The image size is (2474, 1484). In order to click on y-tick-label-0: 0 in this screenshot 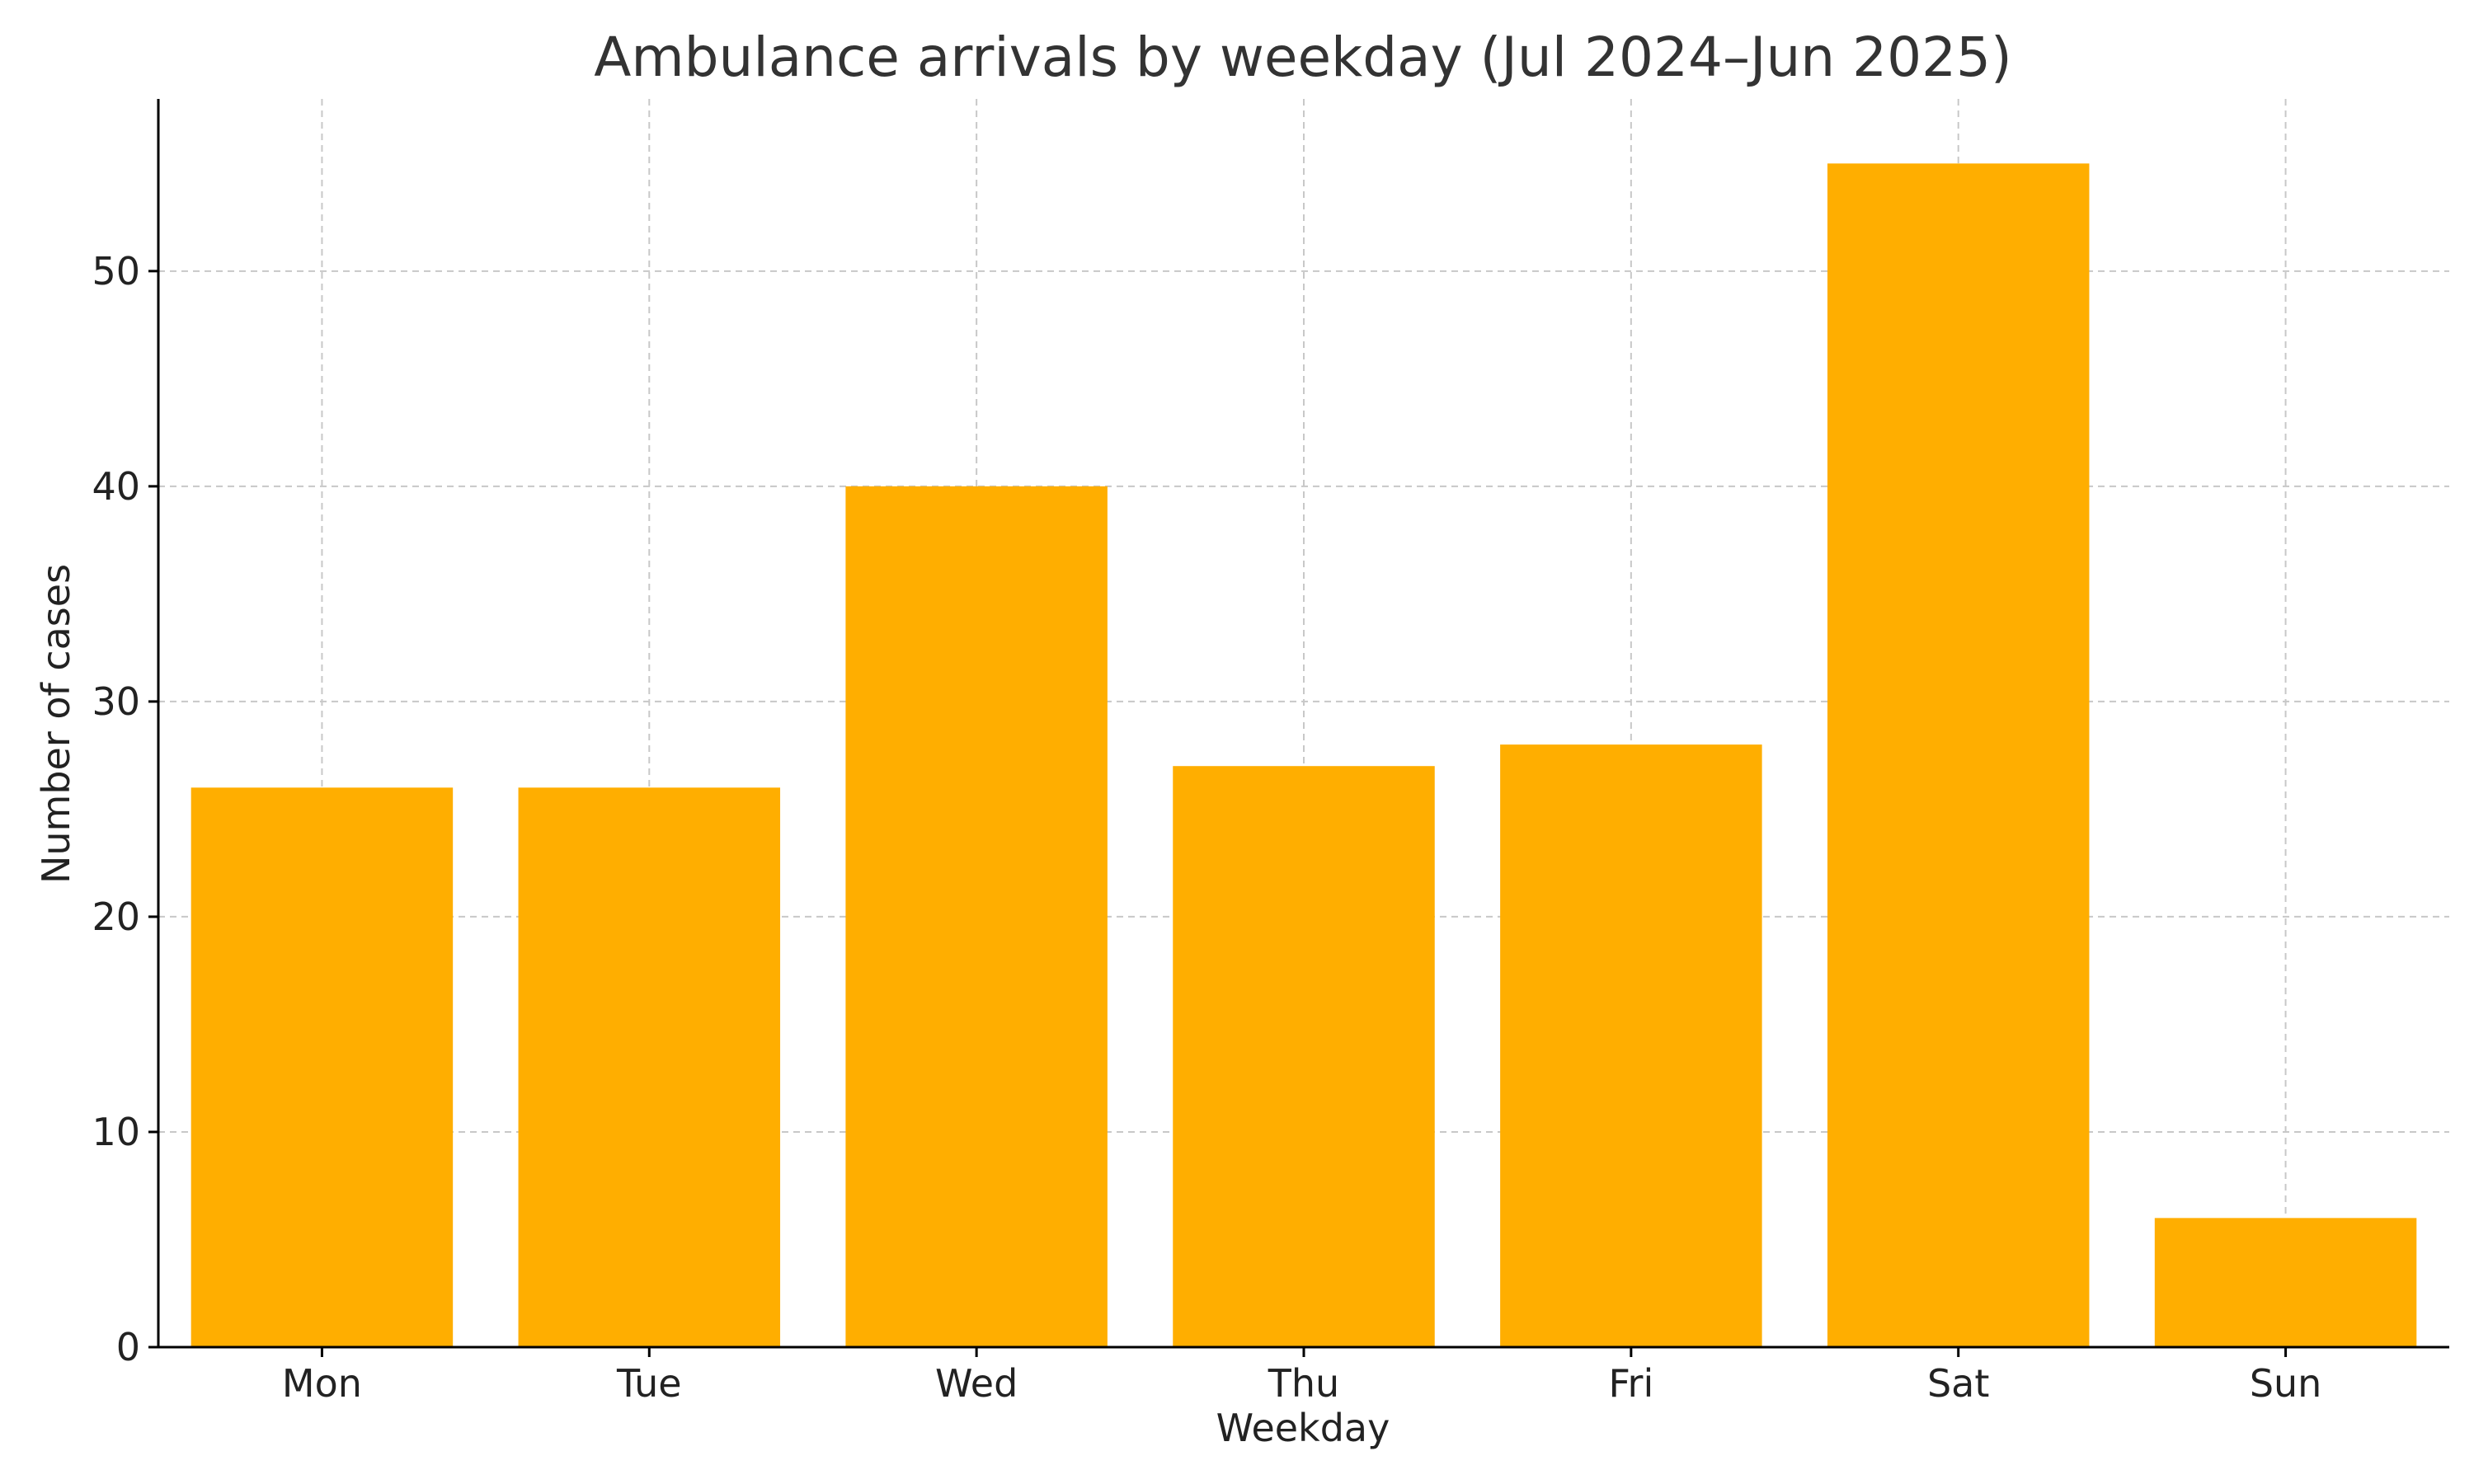, I will do `click(128, 1347)`.